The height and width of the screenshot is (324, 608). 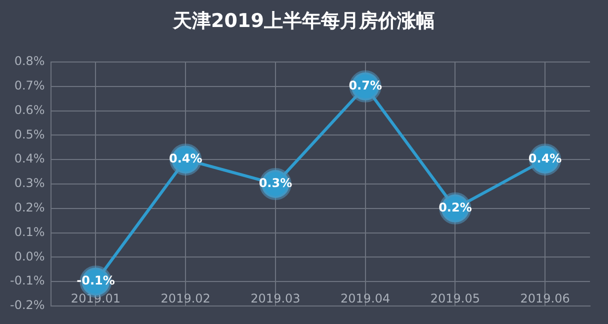 What do you see at coordinates (365, 85) in the screenshot?
I see `data-label: 0.7%` at bounding box center [365, 85].